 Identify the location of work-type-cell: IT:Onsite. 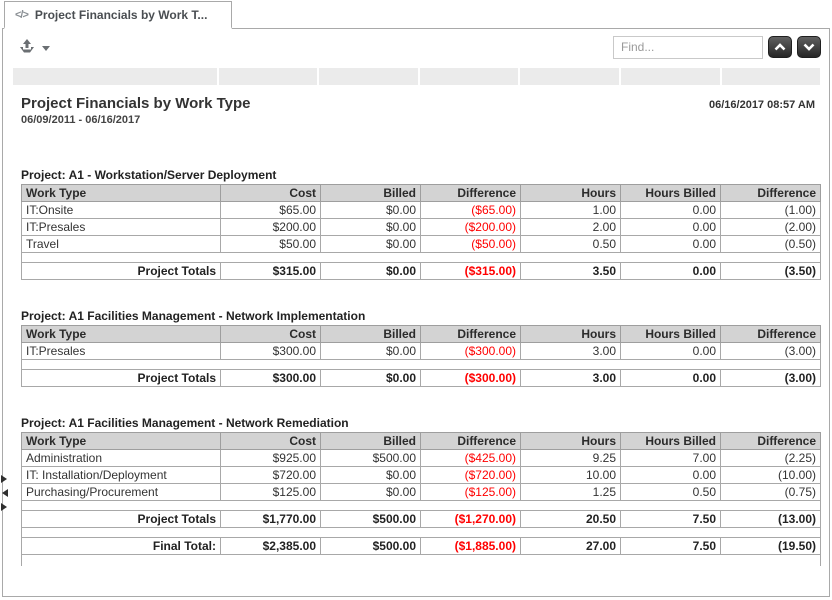
(121, 210).